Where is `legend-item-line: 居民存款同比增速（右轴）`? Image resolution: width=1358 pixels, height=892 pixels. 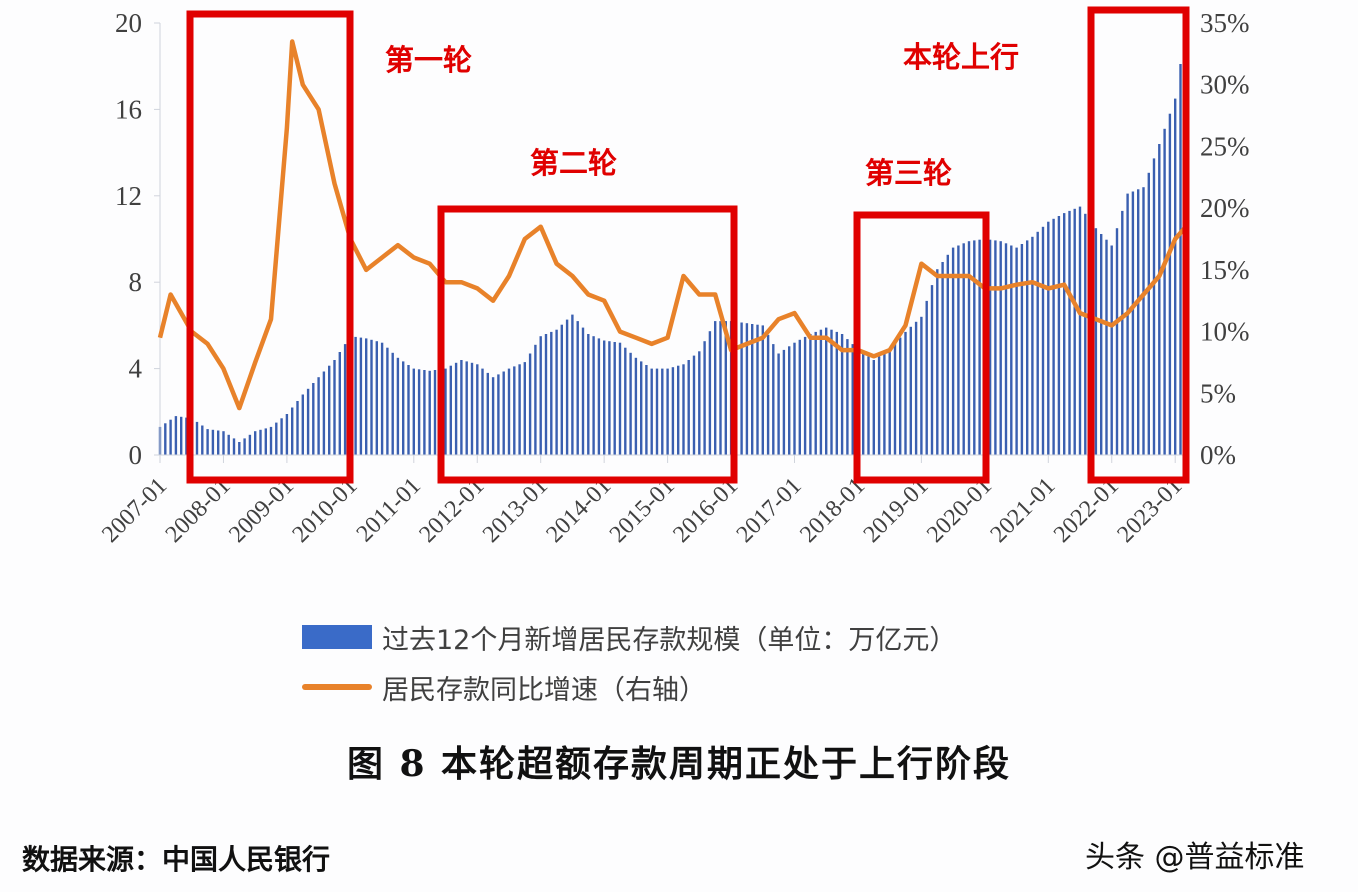 legend-item-line: 居民存款同比增速（右轴） is located at coordinates (629, 687).